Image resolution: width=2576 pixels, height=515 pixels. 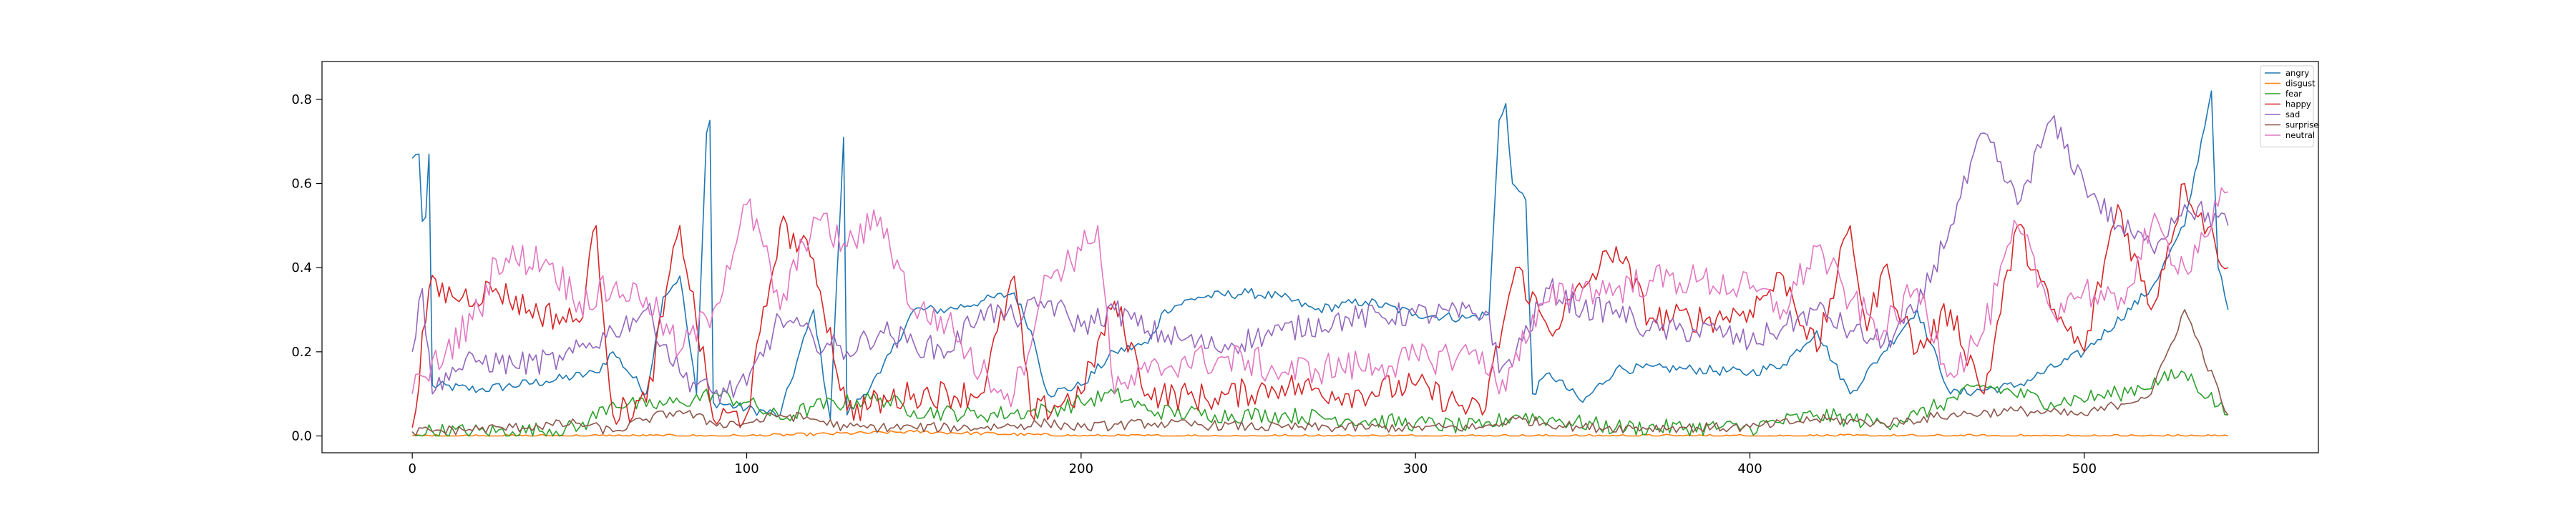 What do you see at coordinates (2300, 84) in the screenshot?
I see `legend-label-disgust: disgust` at bounding box center [2300, 84].